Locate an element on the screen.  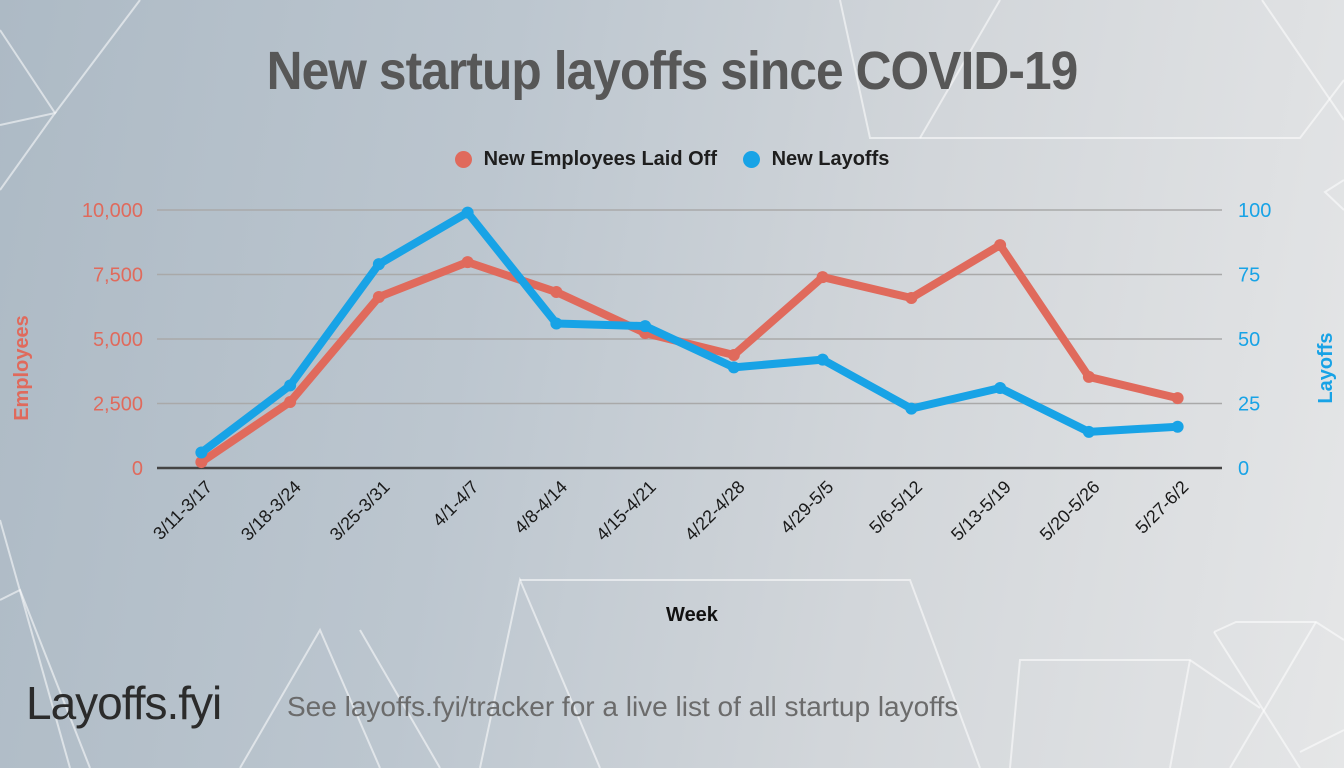
legend-label-layoffs: New Layoffs is located at coordinates (830, 159).